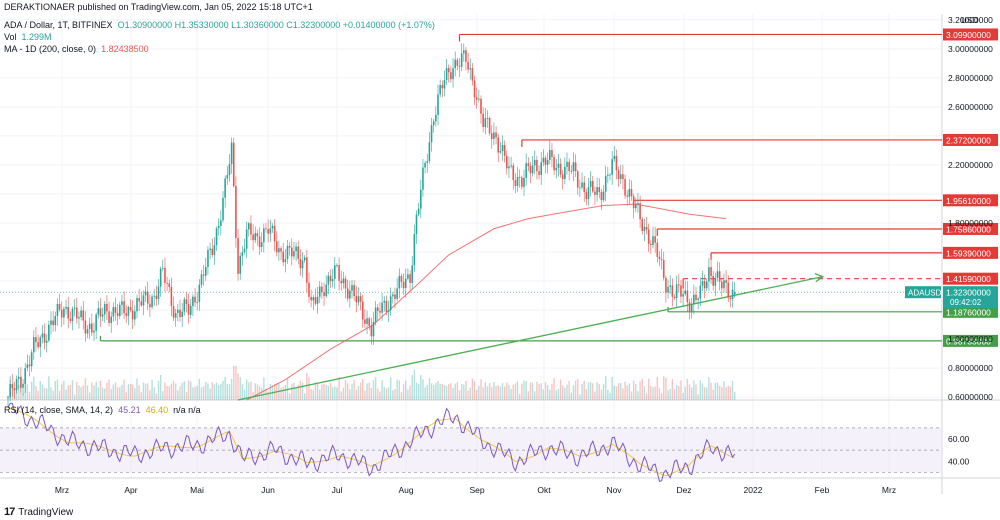  What do you see at coordinates (125, 49) in the screenshot?
I see `ma-value: 1.82438500` at bounding box center [125, 49].